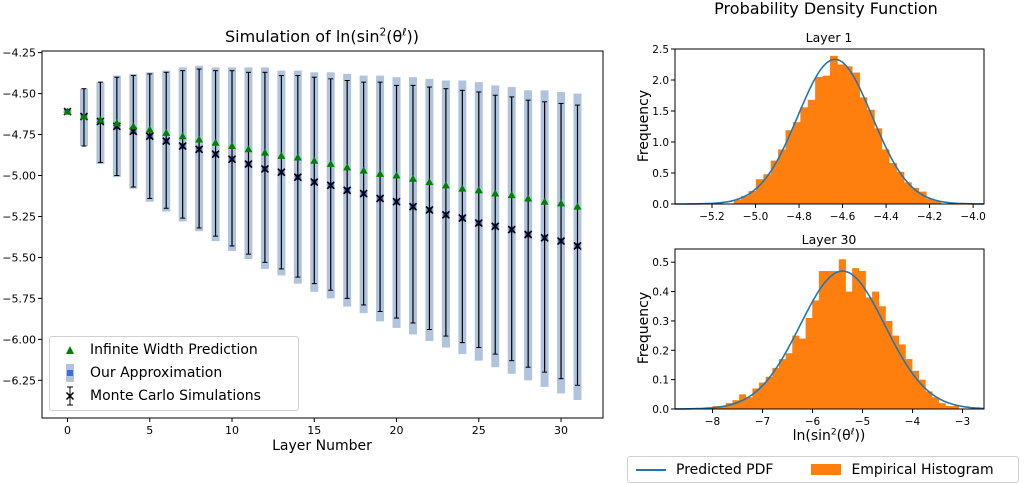  Describe the element at coordinates (660, 50) in the screenshot. I see `y-tick-label: 2.5` at that location.